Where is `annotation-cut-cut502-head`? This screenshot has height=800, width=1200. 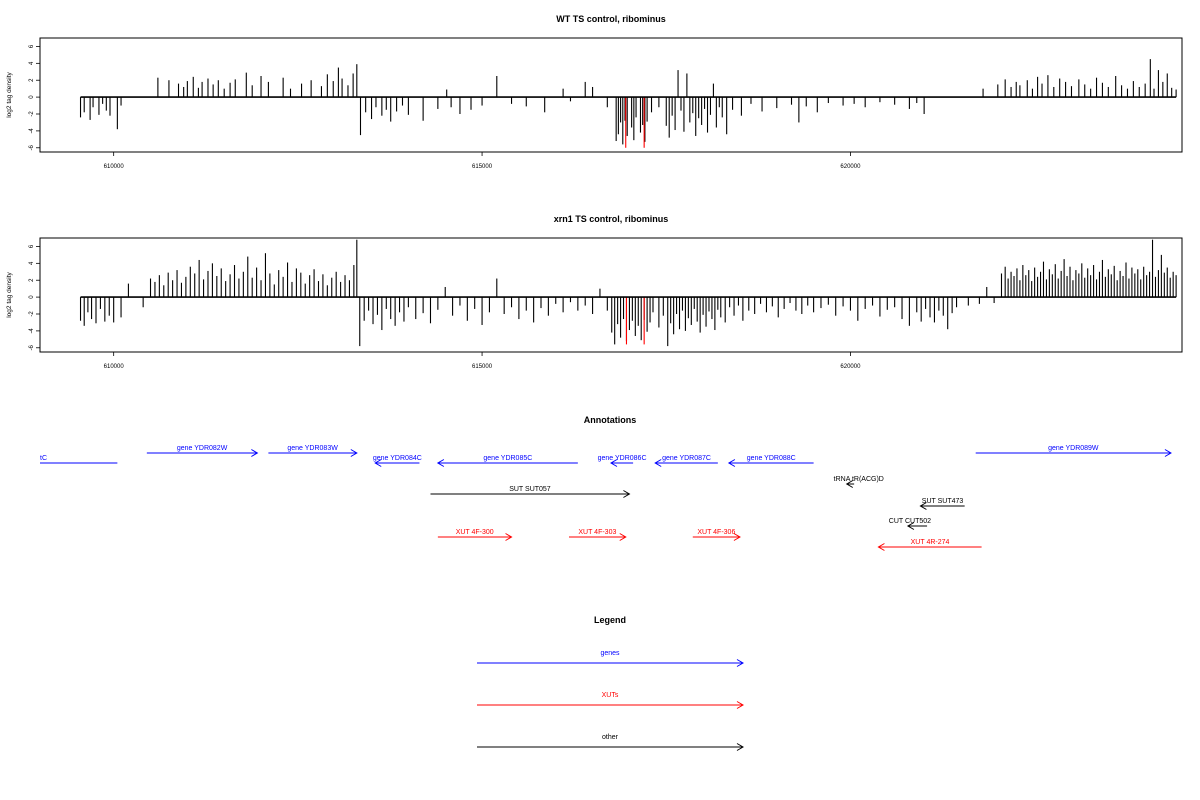 annotation-cut-cut502-head is located at coordinates (910, 526).